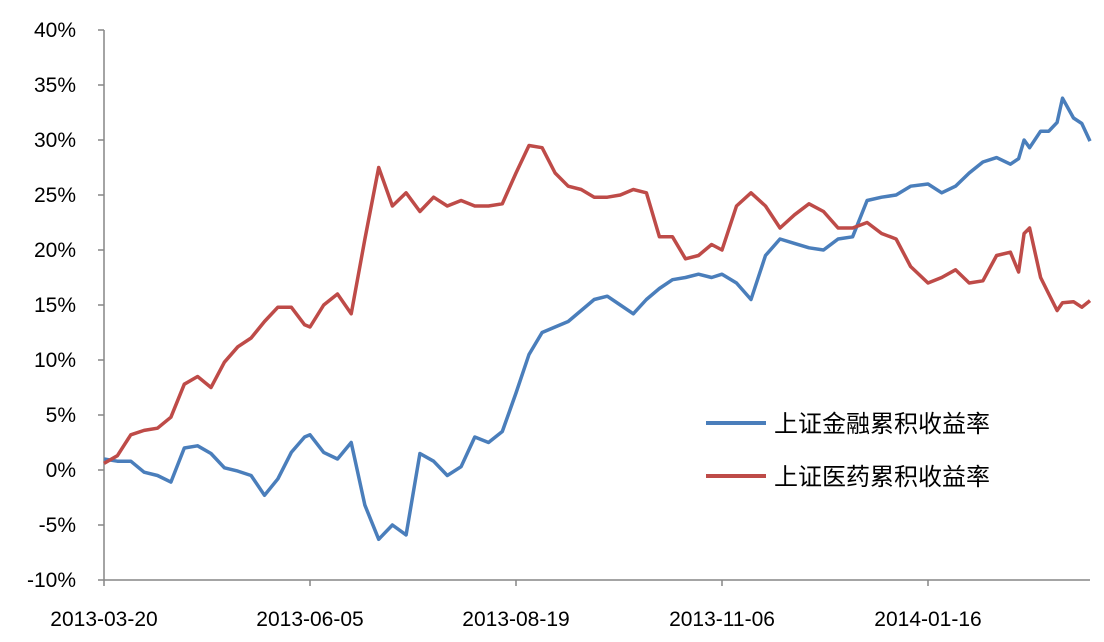 The width and height of the screenshot is (1104, 642). Describe the element at coordinates (927, 619) in the screenshot. I see `x-tick-label: 2014-01-16` at that location.